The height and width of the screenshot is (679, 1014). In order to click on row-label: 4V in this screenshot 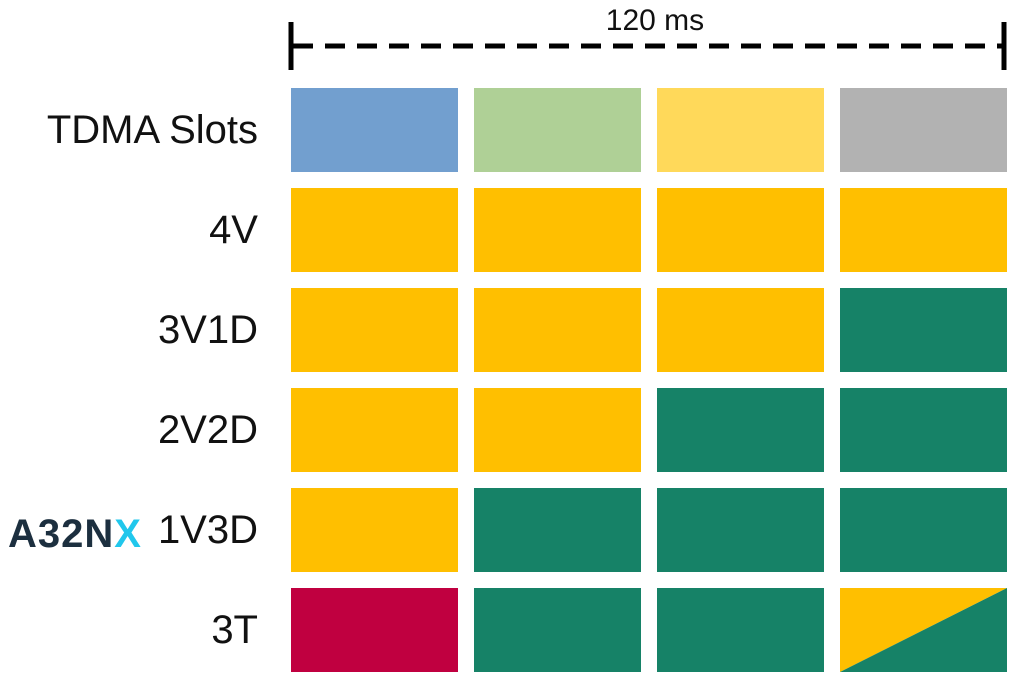, I will do `click(233, 230)`.